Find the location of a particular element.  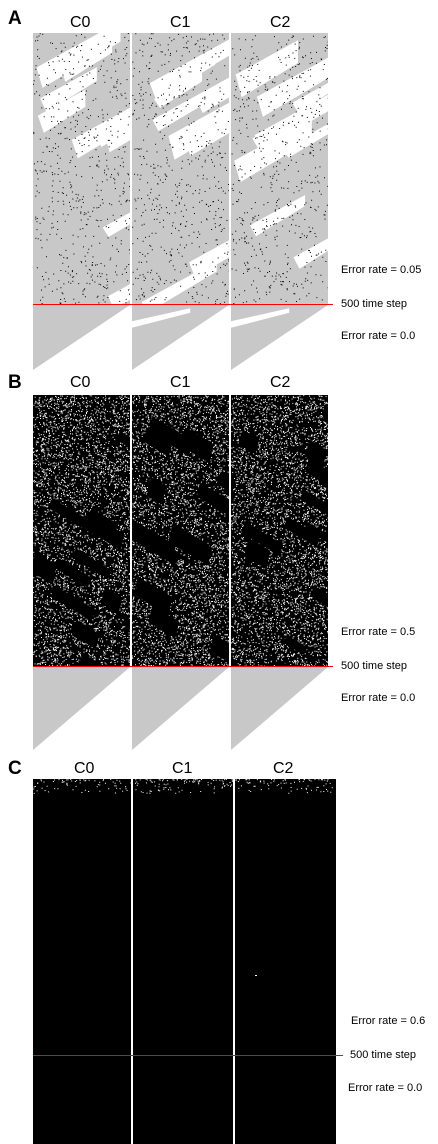

panel-label-b: B is located at coordinates (15, 382).